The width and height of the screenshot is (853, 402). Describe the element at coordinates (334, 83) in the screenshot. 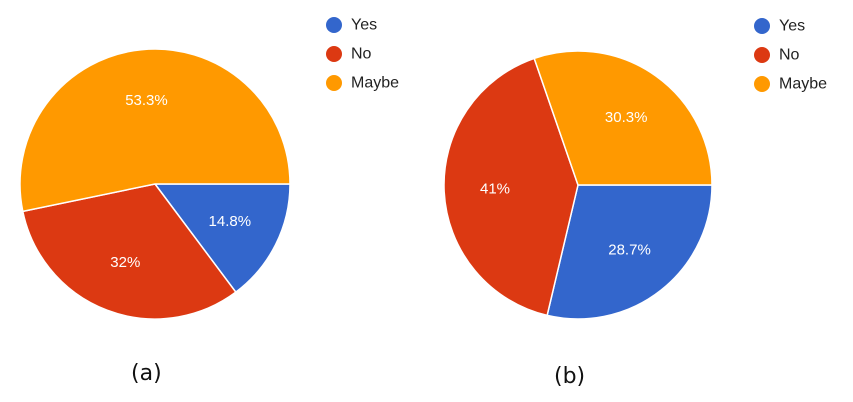

I see `legend-swatch-maybe-a` at that location.